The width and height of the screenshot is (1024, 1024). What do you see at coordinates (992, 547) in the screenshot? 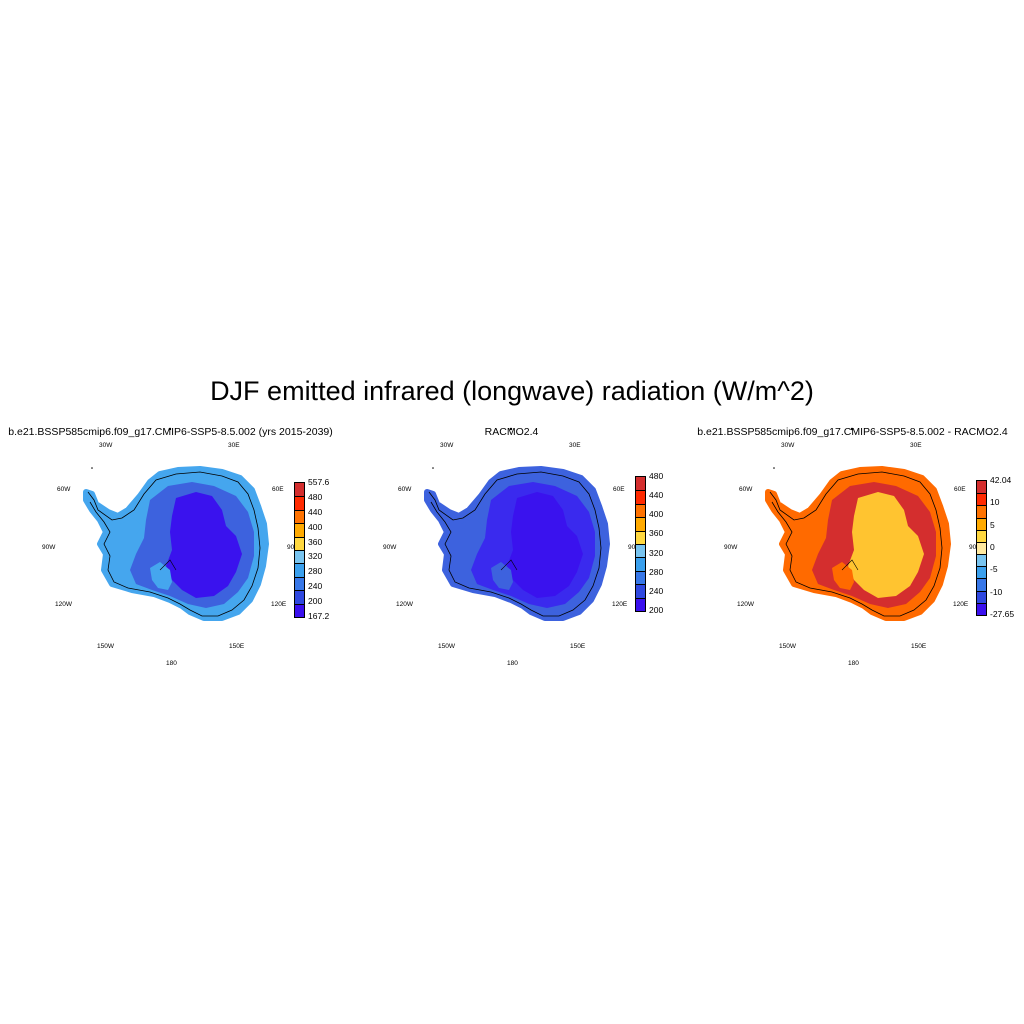
I see `colorbar-tick-label: 0` at bounding box center [992, 547].